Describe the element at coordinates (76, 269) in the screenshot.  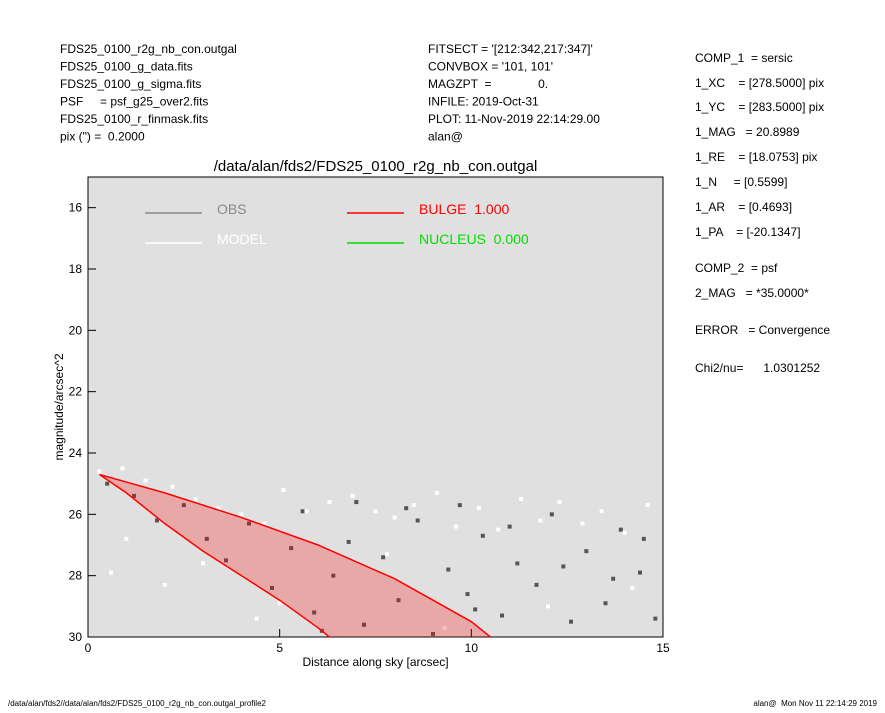
I see `y-tick-label: 18` at that location.